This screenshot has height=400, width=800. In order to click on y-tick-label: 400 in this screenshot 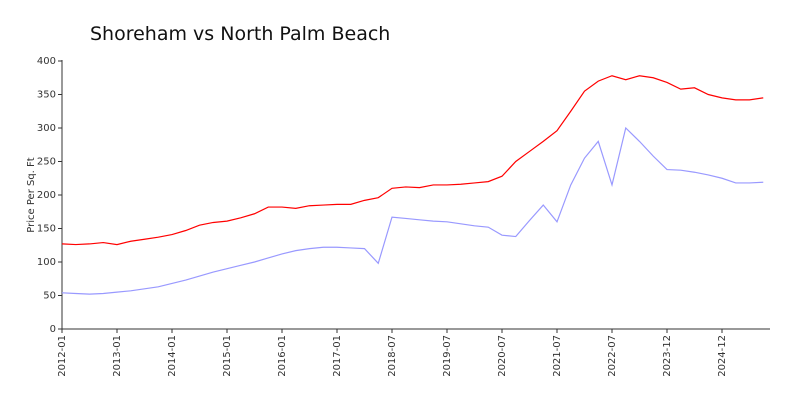, I will do `click(46, 61)`.